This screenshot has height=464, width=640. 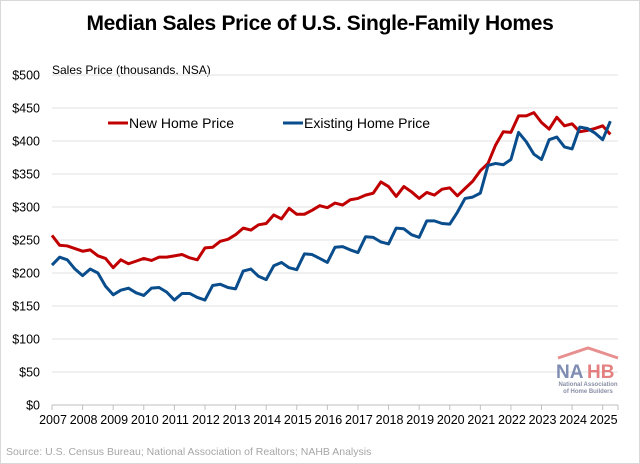 I want to click on y-axis-label: Sales Price (thousands, NSA), so click(x=131, y=70).